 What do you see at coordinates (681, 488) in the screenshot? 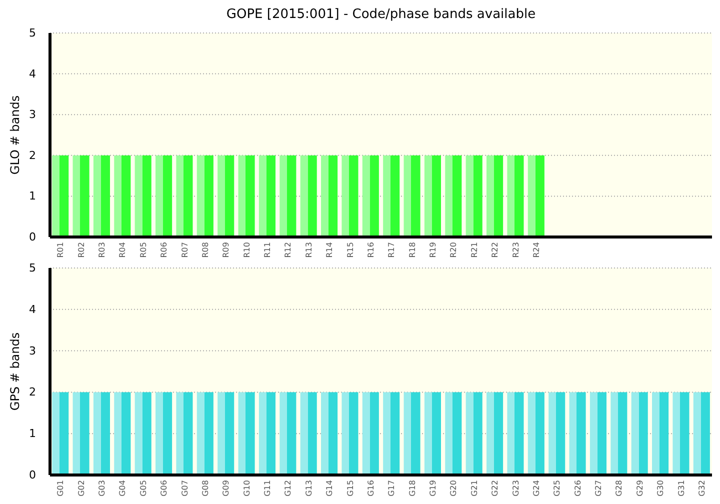
I see `x-tick-label: G31` at bounding box center [681, 488].